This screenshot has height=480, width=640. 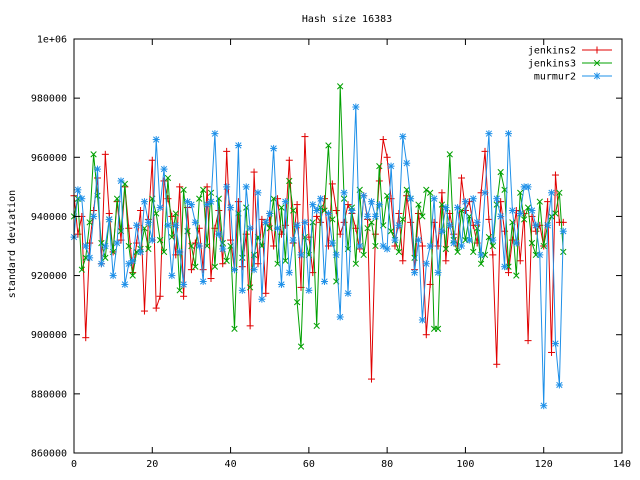 What do you see at coordinates (465, 464) in the screenshot?
I see `x-tick-label: 100` at bounding box center [465, 464].